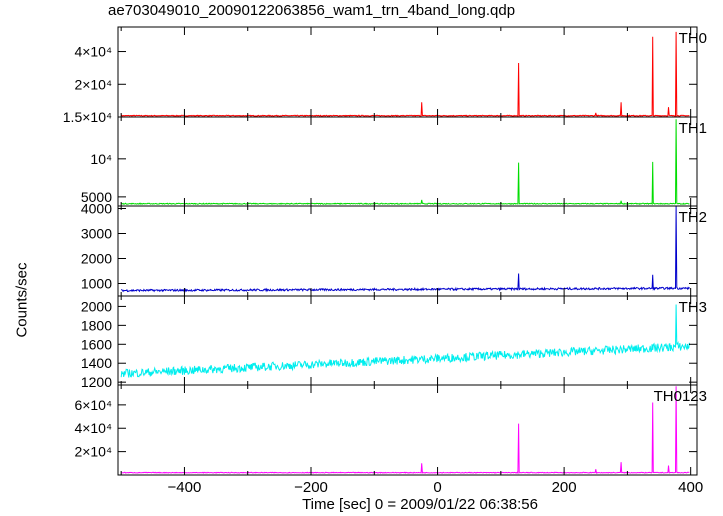 The height and width of the screenshot is (516, 723). Describe the element at coordinates (437, 487) in the screenshot. I see `x-tick-label: 0` at that location.